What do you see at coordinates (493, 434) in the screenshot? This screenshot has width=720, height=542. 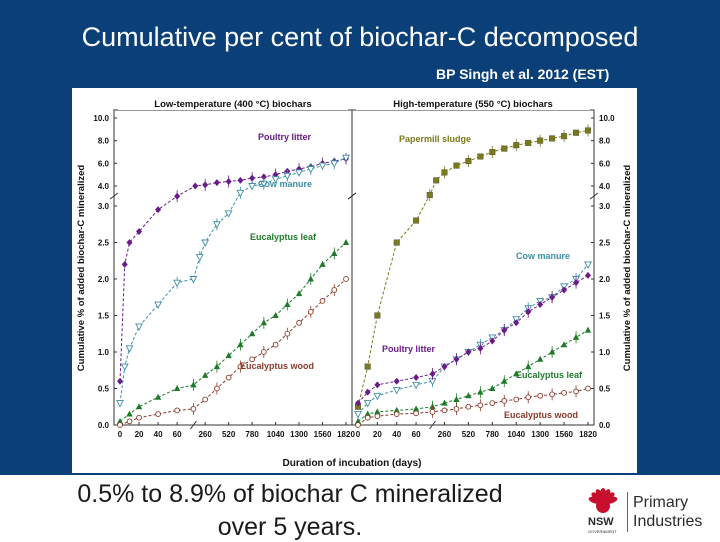 I see `x-tick-label: 780` at bounding box center [493, 434].